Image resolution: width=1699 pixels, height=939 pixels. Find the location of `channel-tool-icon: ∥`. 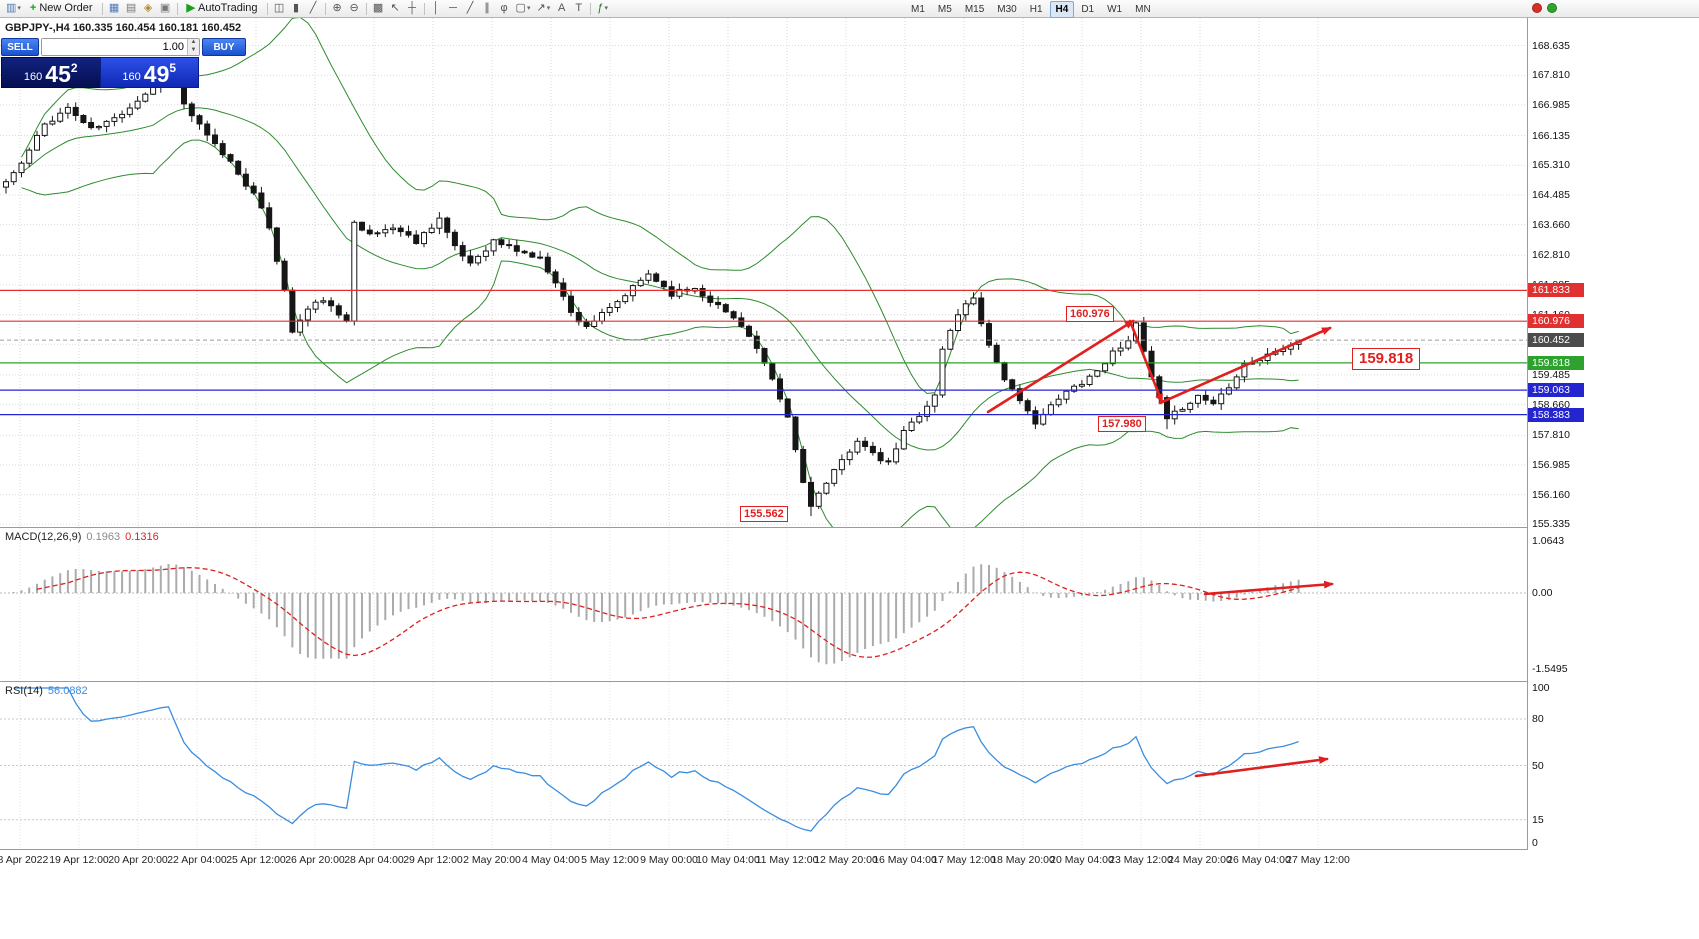

channel-tool-icon: ∥ is located at coordinates (487, 8).